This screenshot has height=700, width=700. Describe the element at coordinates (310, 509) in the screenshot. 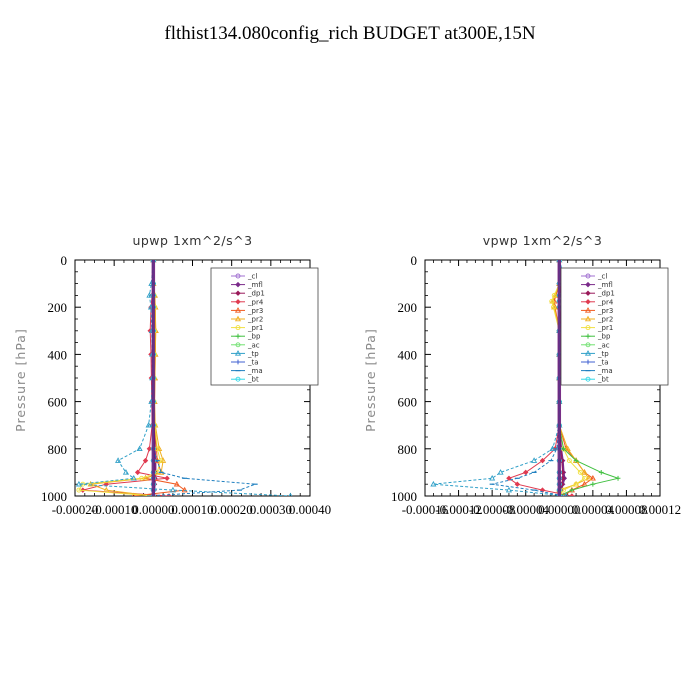

I see `upwp-x-tick-label: 0.00040` at that location.